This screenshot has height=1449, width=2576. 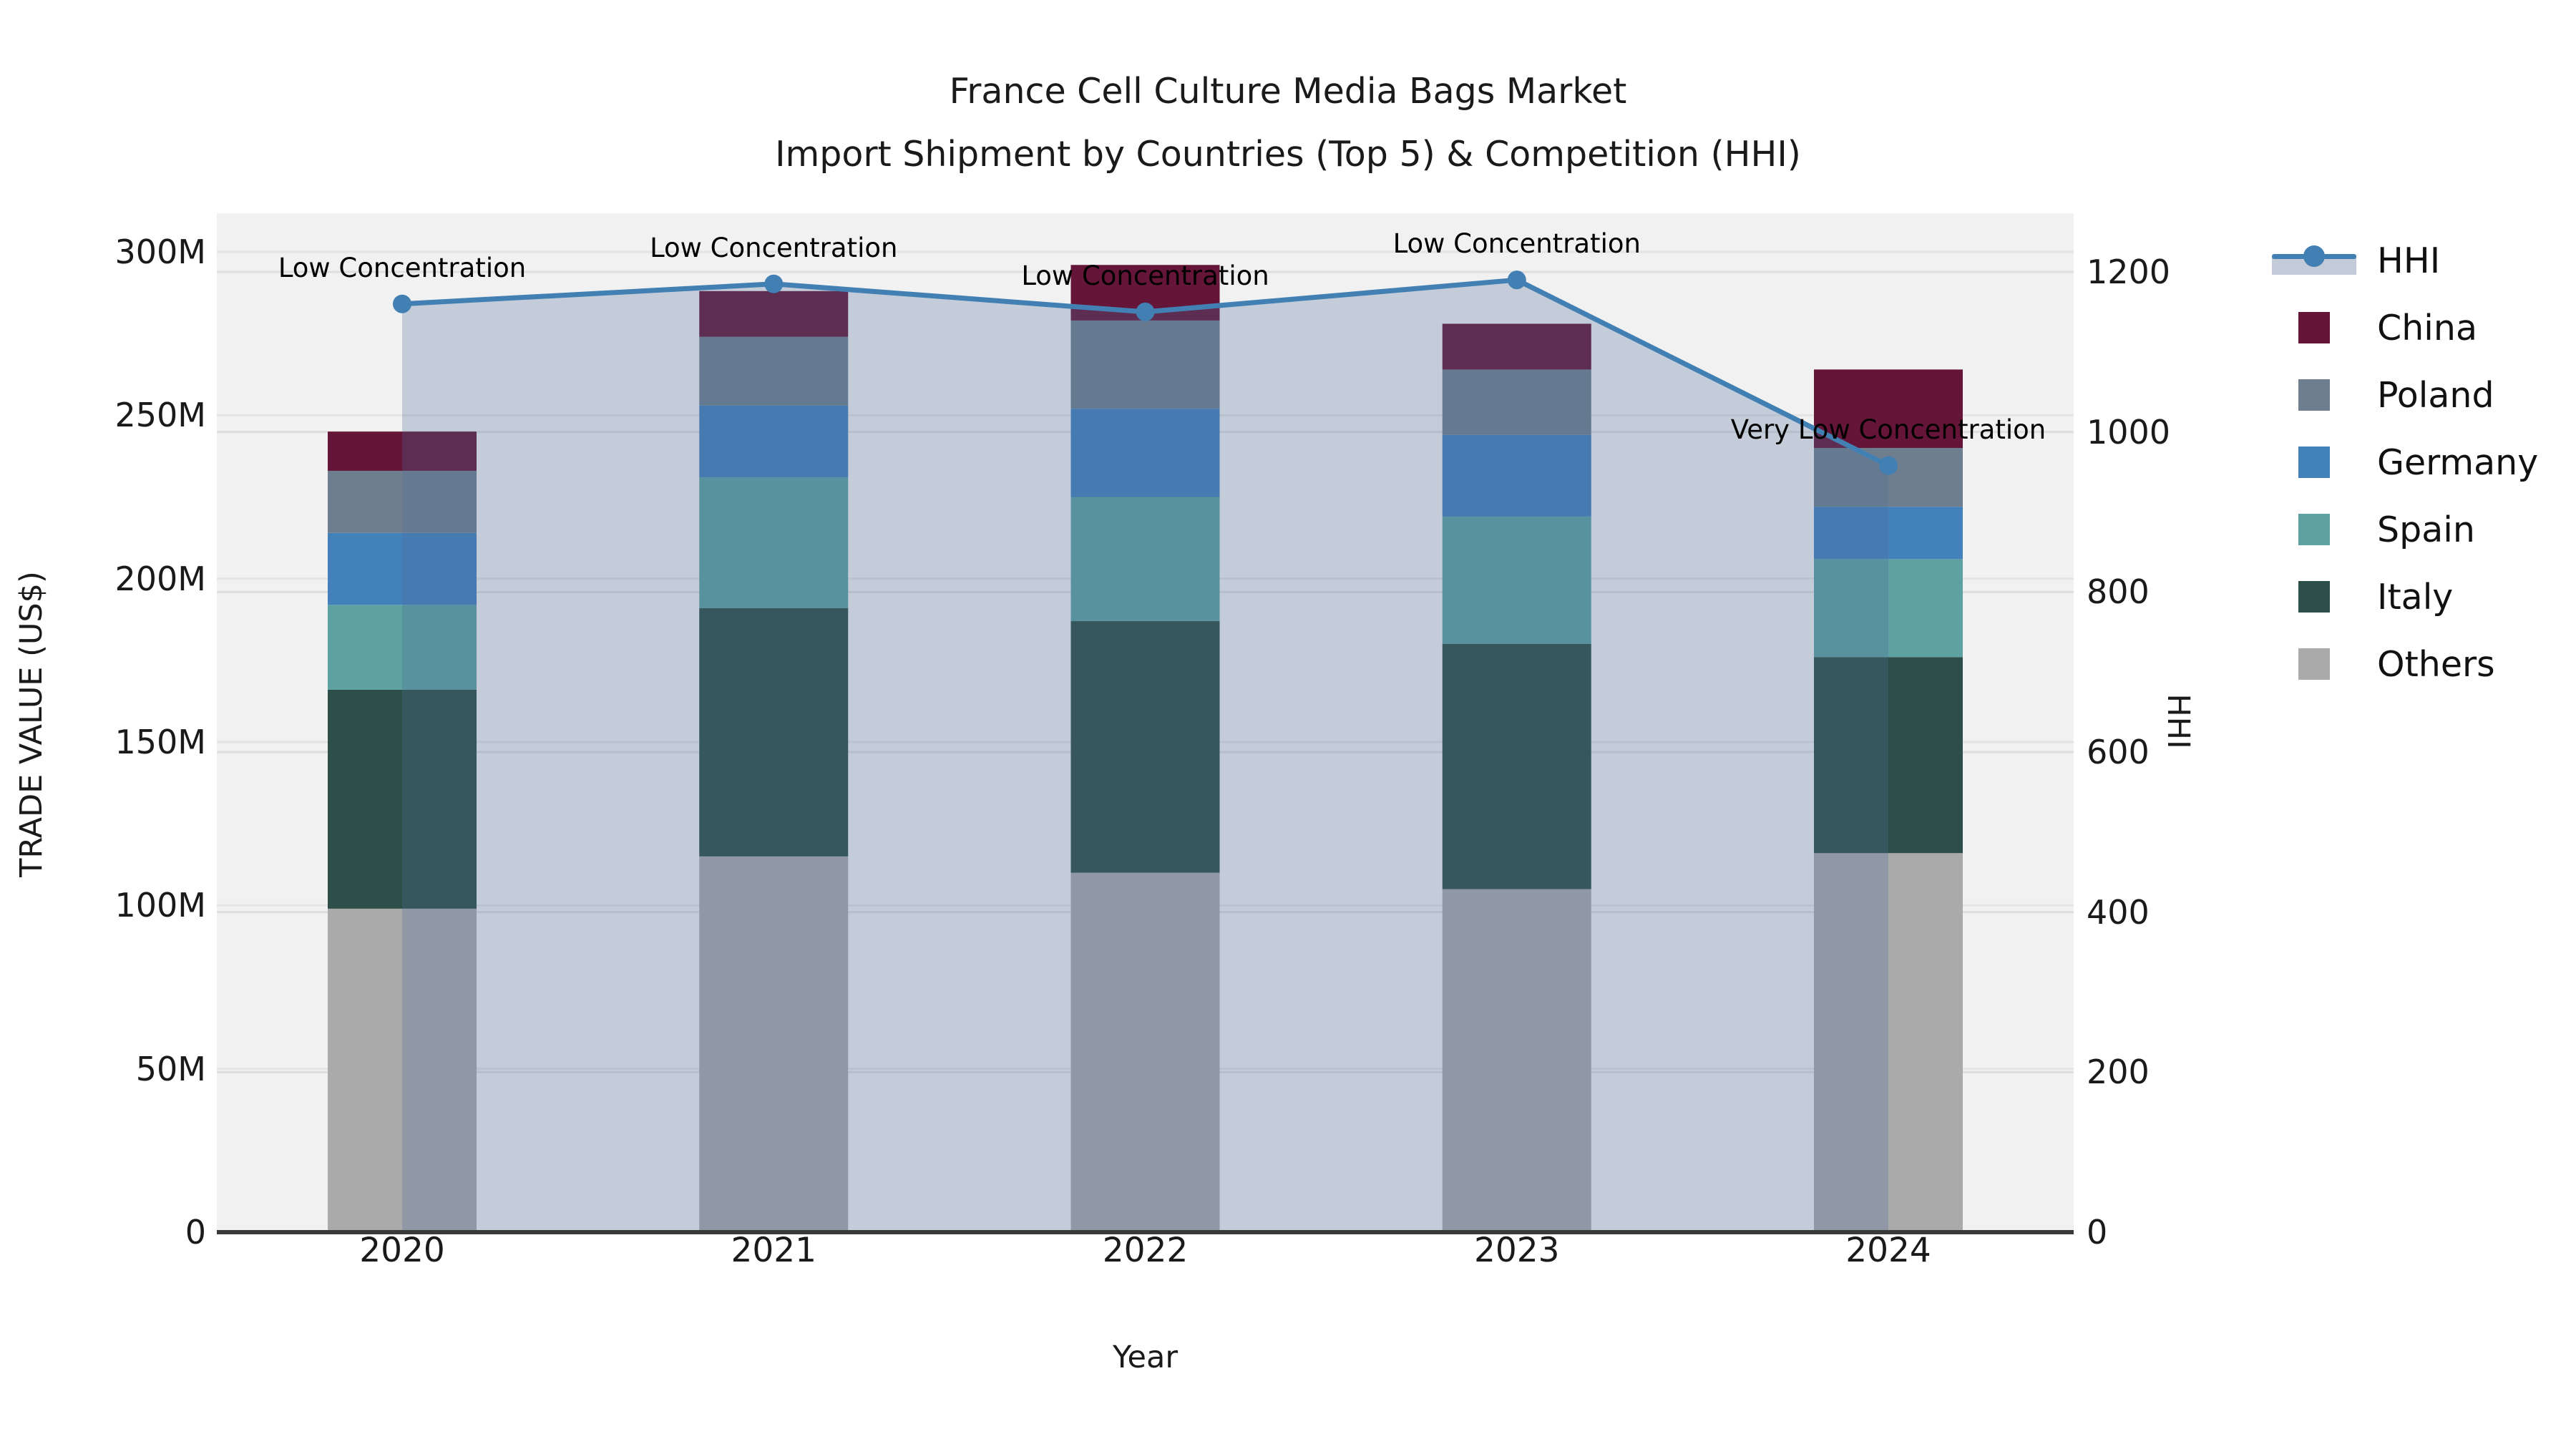 I want to click on hhi-marker-2024, so click(x=1888, y=465).